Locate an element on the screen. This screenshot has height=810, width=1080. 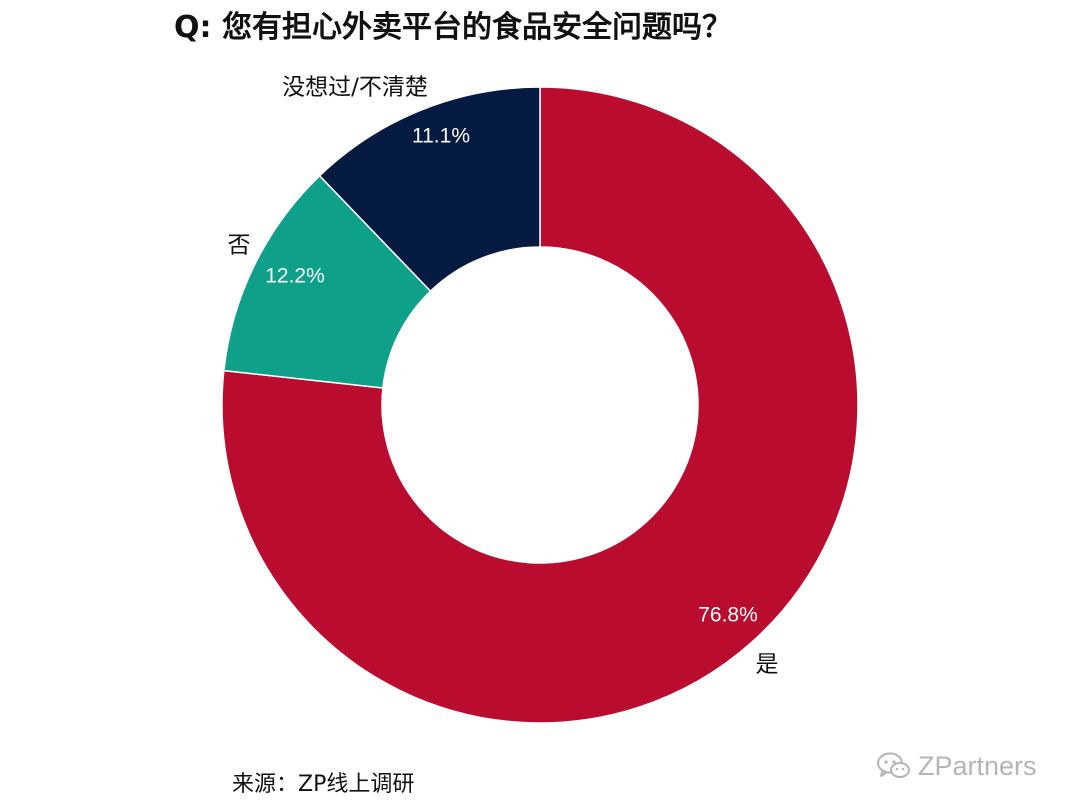
category-label-1: 没想过/不清楚 is located at coordinates (355, 88).